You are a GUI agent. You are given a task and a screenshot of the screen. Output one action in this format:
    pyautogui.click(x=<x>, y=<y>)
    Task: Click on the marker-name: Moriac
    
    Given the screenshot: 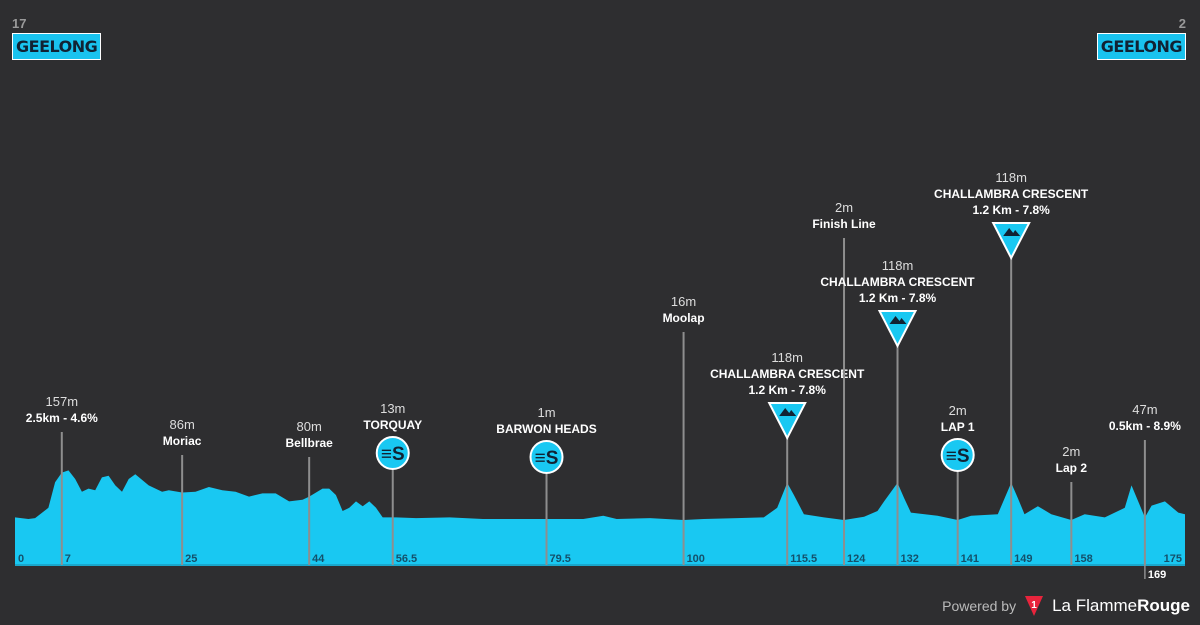 What is the action you would take?
    pyautogui.click(x=182, y=441)
    